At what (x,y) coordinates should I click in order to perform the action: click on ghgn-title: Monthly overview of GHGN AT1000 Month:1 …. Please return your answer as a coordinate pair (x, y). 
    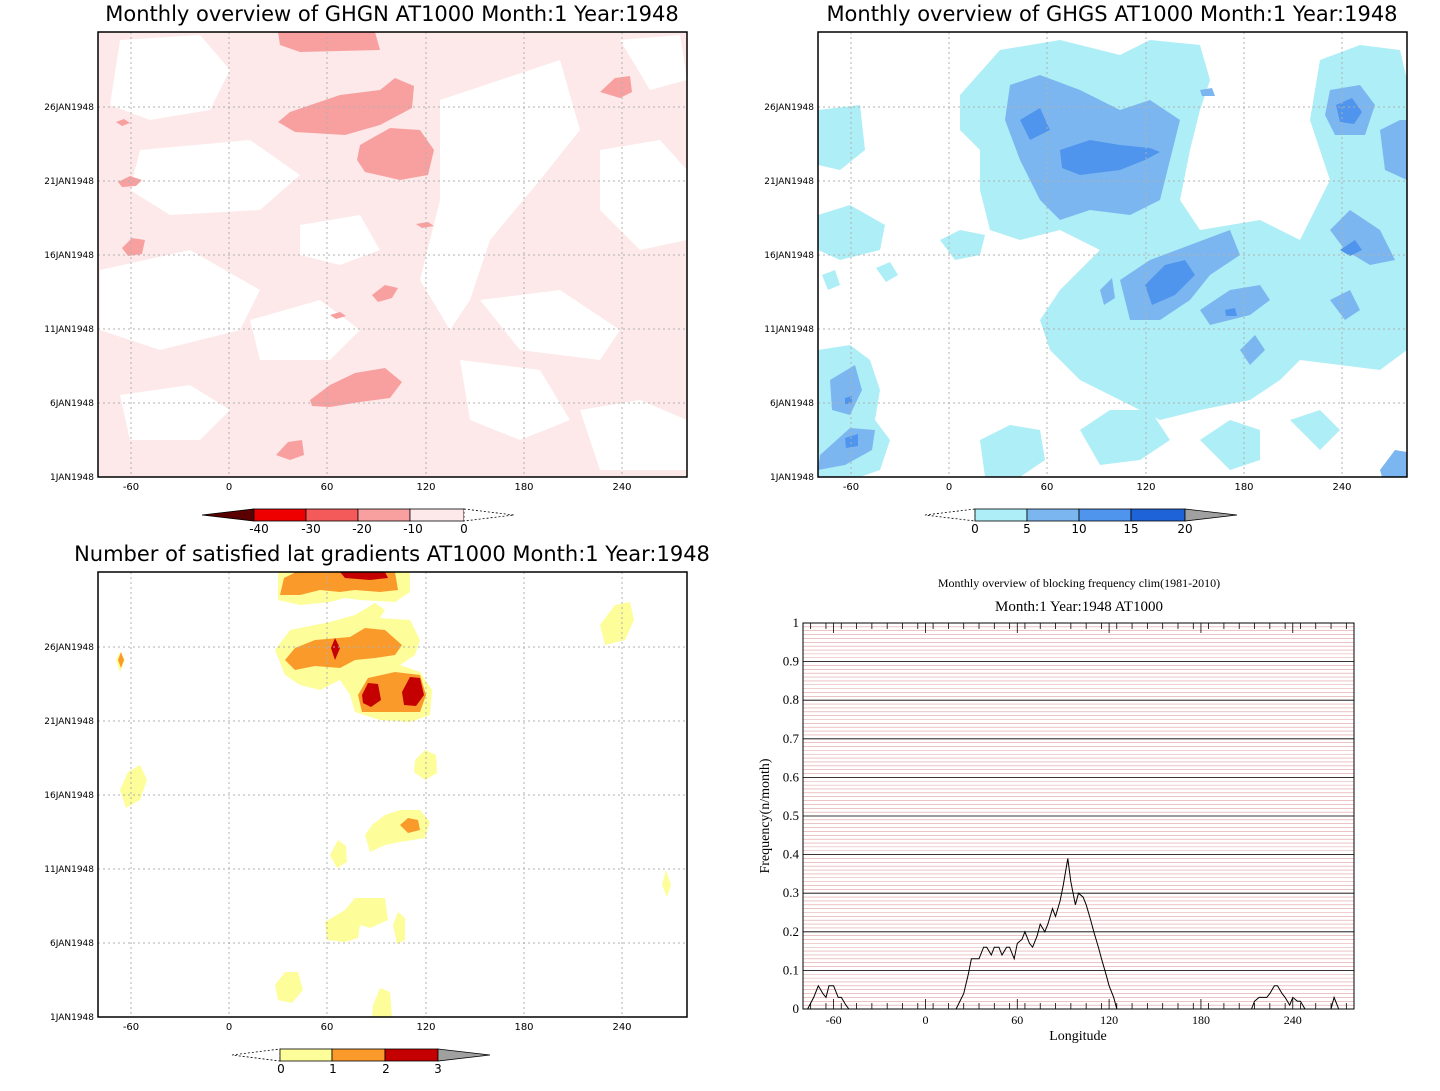
    Looking at the image, I should click on (391, 14).